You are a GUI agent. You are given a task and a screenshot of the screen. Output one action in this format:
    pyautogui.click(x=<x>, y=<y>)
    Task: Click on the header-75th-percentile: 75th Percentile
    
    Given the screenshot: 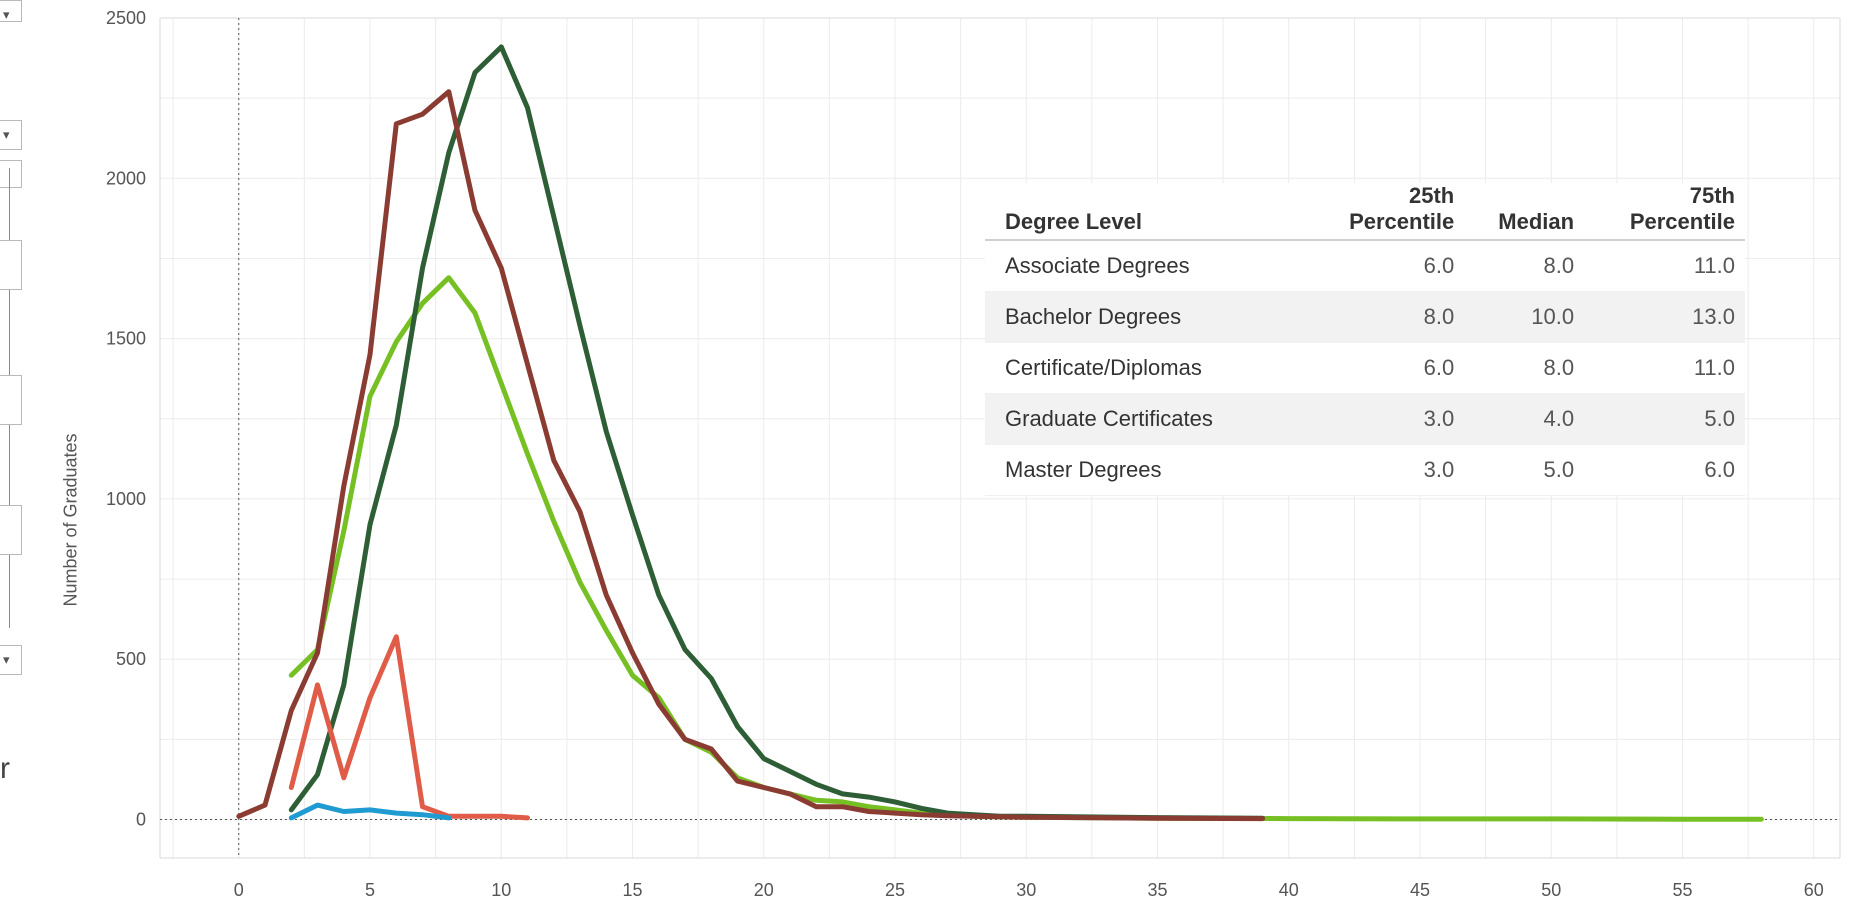 What is the action you would take?
    pyautogui.click(x=1664, y=211)
    